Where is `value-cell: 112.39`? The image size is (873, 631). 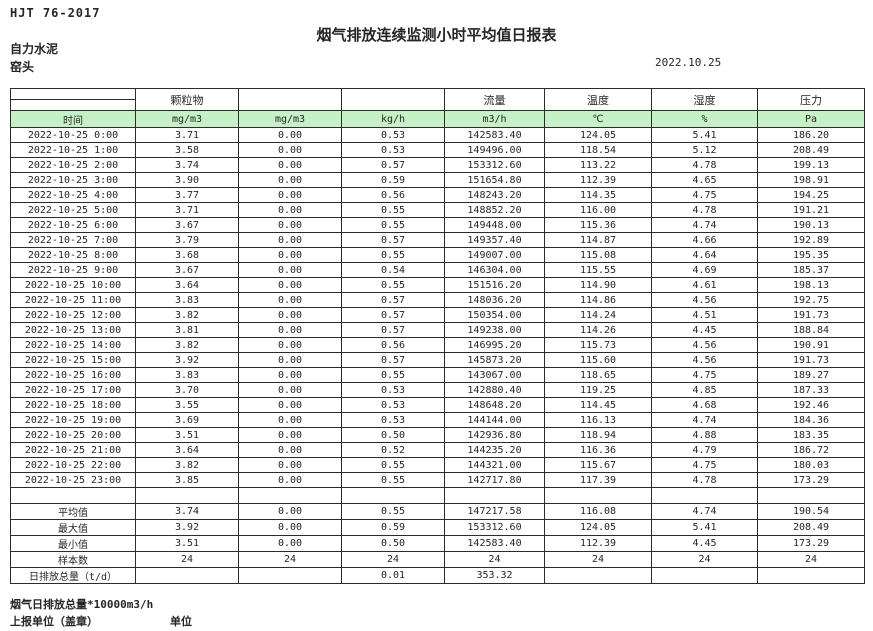 value-cell: 112.39 is located at coordinates (598, 180).